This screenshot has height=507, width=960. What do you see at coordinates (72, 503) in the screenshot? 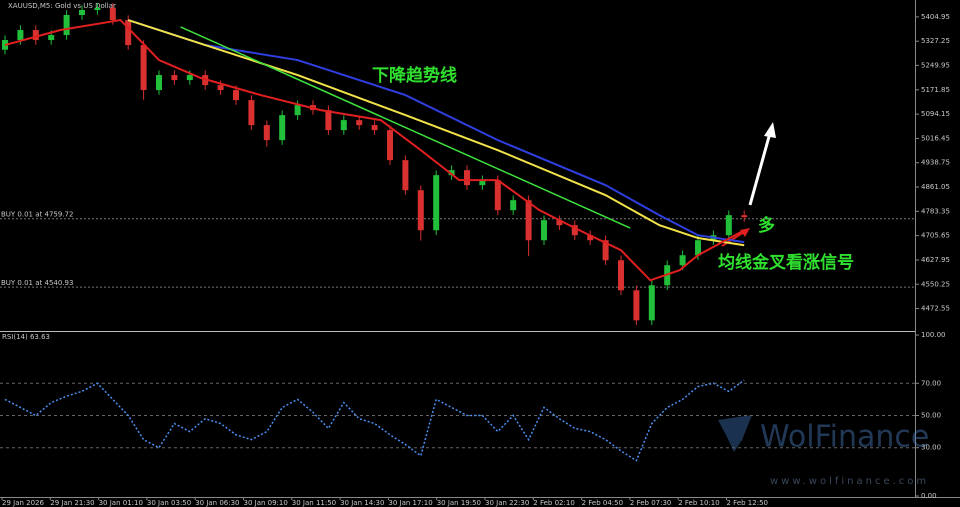
I see `x-tick-label: 29 Jan 21:30` at bounding box center [72, 503].